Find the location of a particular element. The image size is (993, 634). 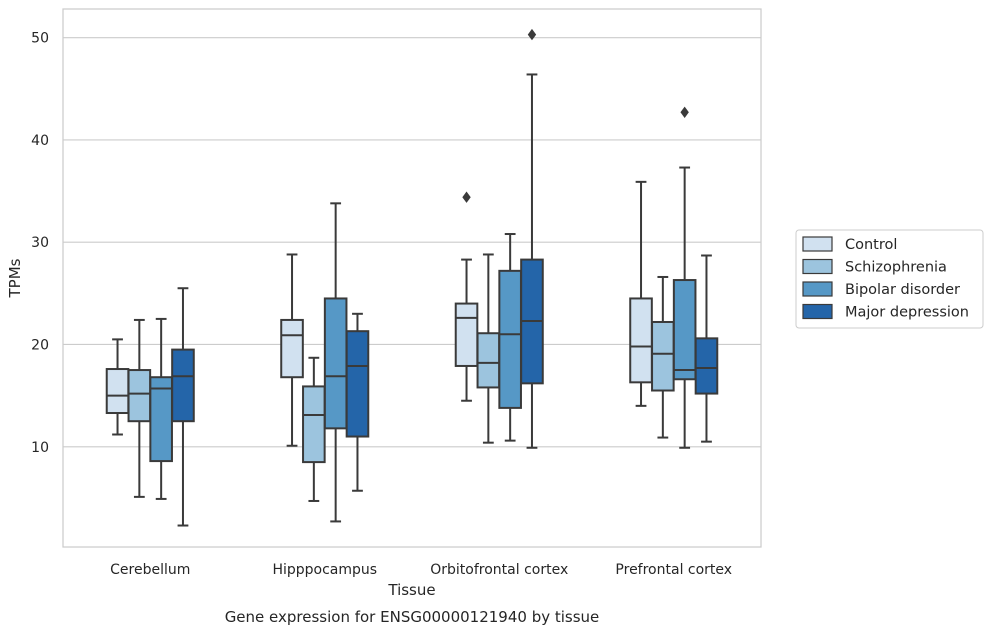

legend-label: Control is located at coordinates (871, 245).